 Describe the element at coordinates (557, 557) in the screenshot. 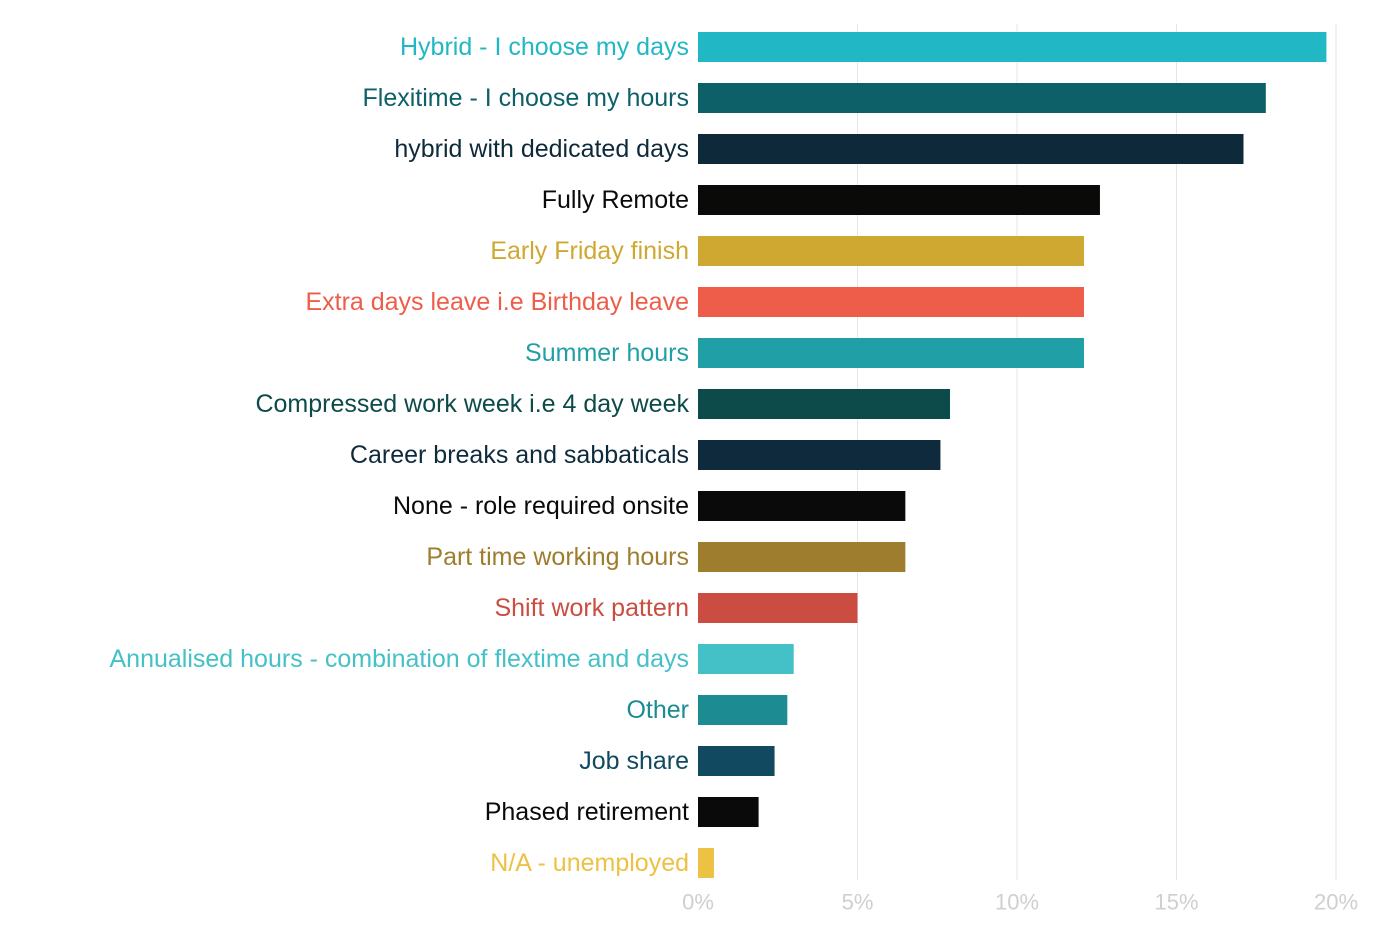

I see `category-label: Part time working hours` at that location.